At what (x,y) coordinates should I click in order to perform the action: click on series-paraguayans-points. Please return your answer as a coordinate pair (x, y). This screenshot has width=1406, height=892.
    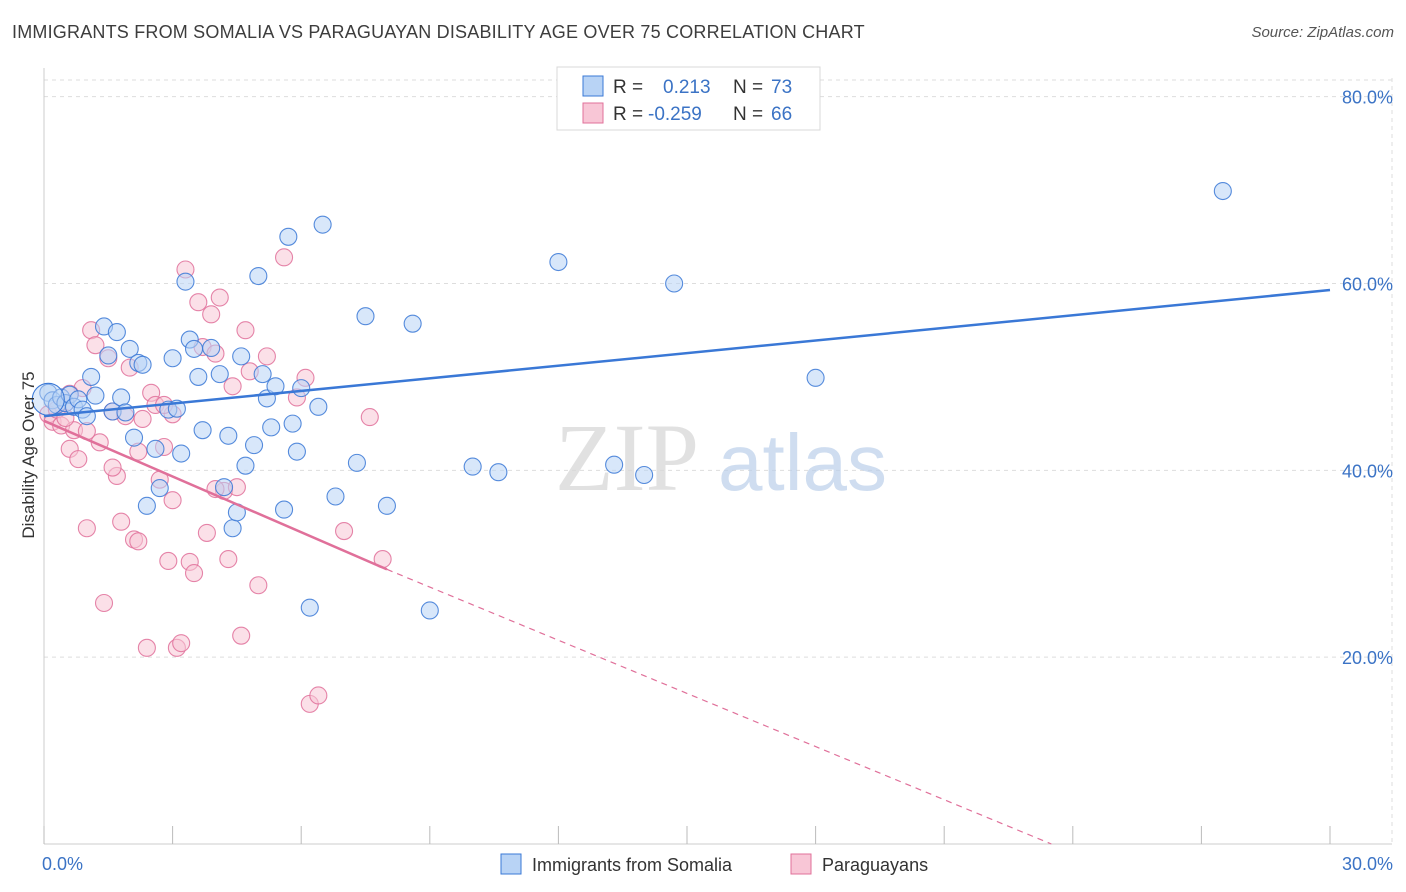
    Looking at the image, I should click on (215, 480).